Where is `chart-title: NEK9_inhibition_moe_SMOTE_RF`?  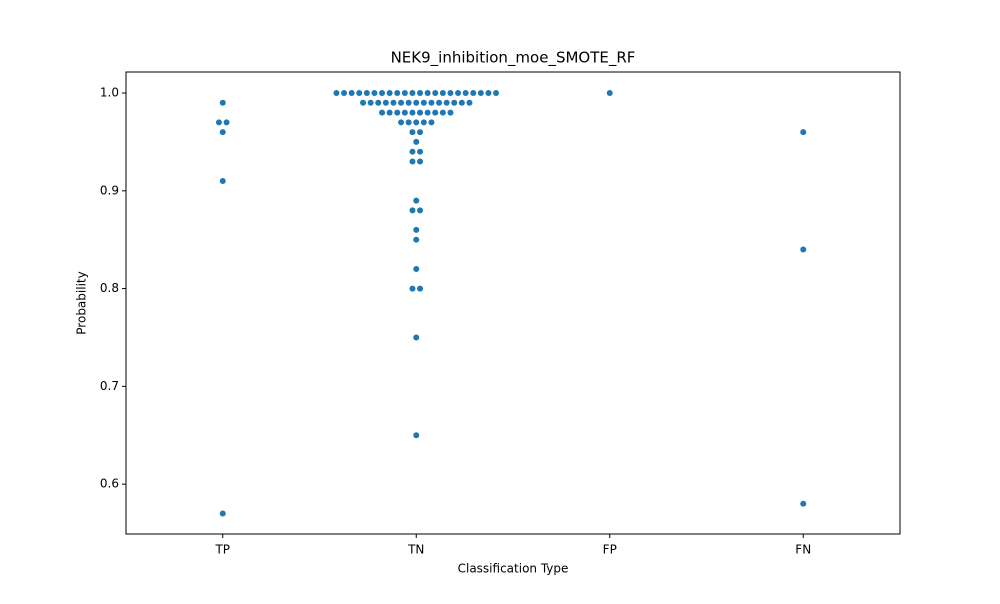 chart-title: NEK9_inhibition_moe_SMOTE_RF is located at coordinates (513, 58).